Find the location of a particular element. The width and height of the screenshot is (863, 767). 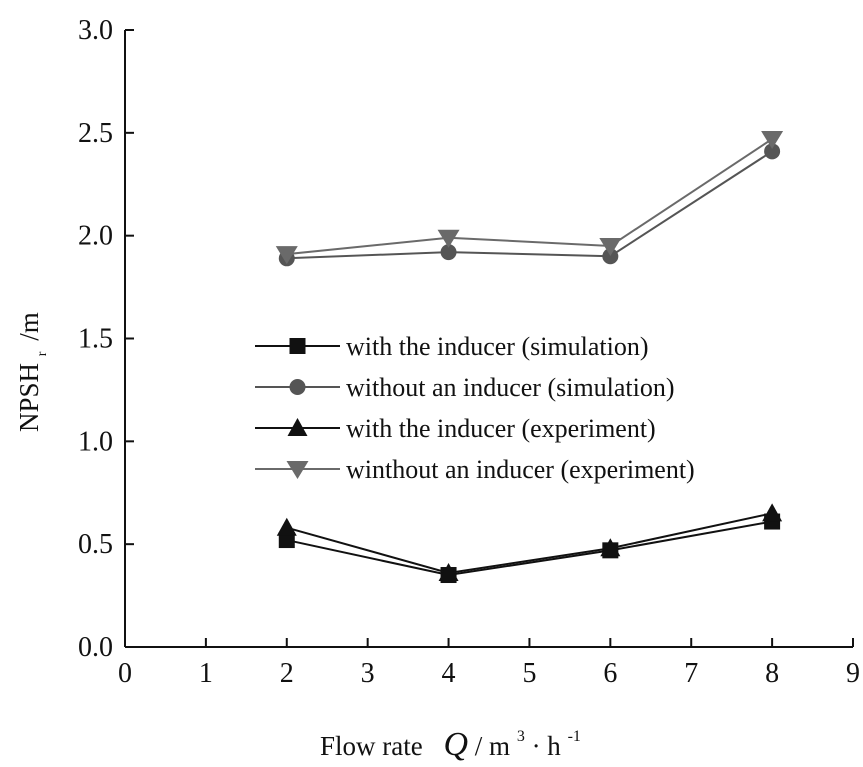

legend-label: without an inducer (simulation) is located at coordinates (510, 387).